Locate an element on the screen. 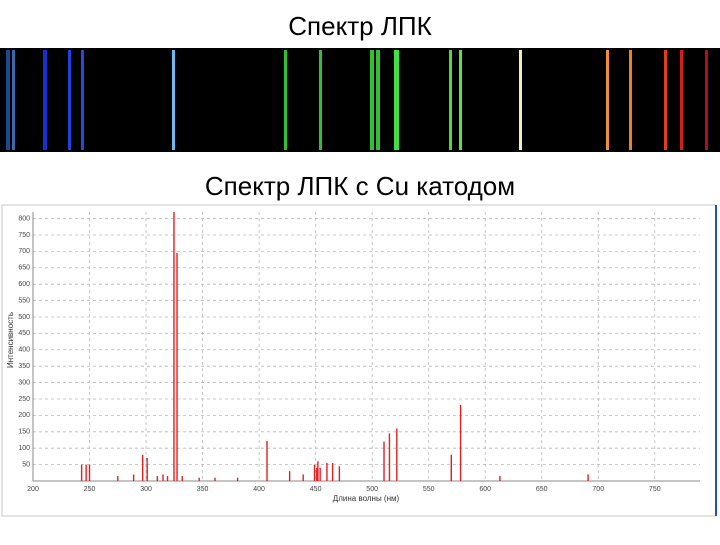  y-tick-label: 600 is located at coordinates (24, 284).